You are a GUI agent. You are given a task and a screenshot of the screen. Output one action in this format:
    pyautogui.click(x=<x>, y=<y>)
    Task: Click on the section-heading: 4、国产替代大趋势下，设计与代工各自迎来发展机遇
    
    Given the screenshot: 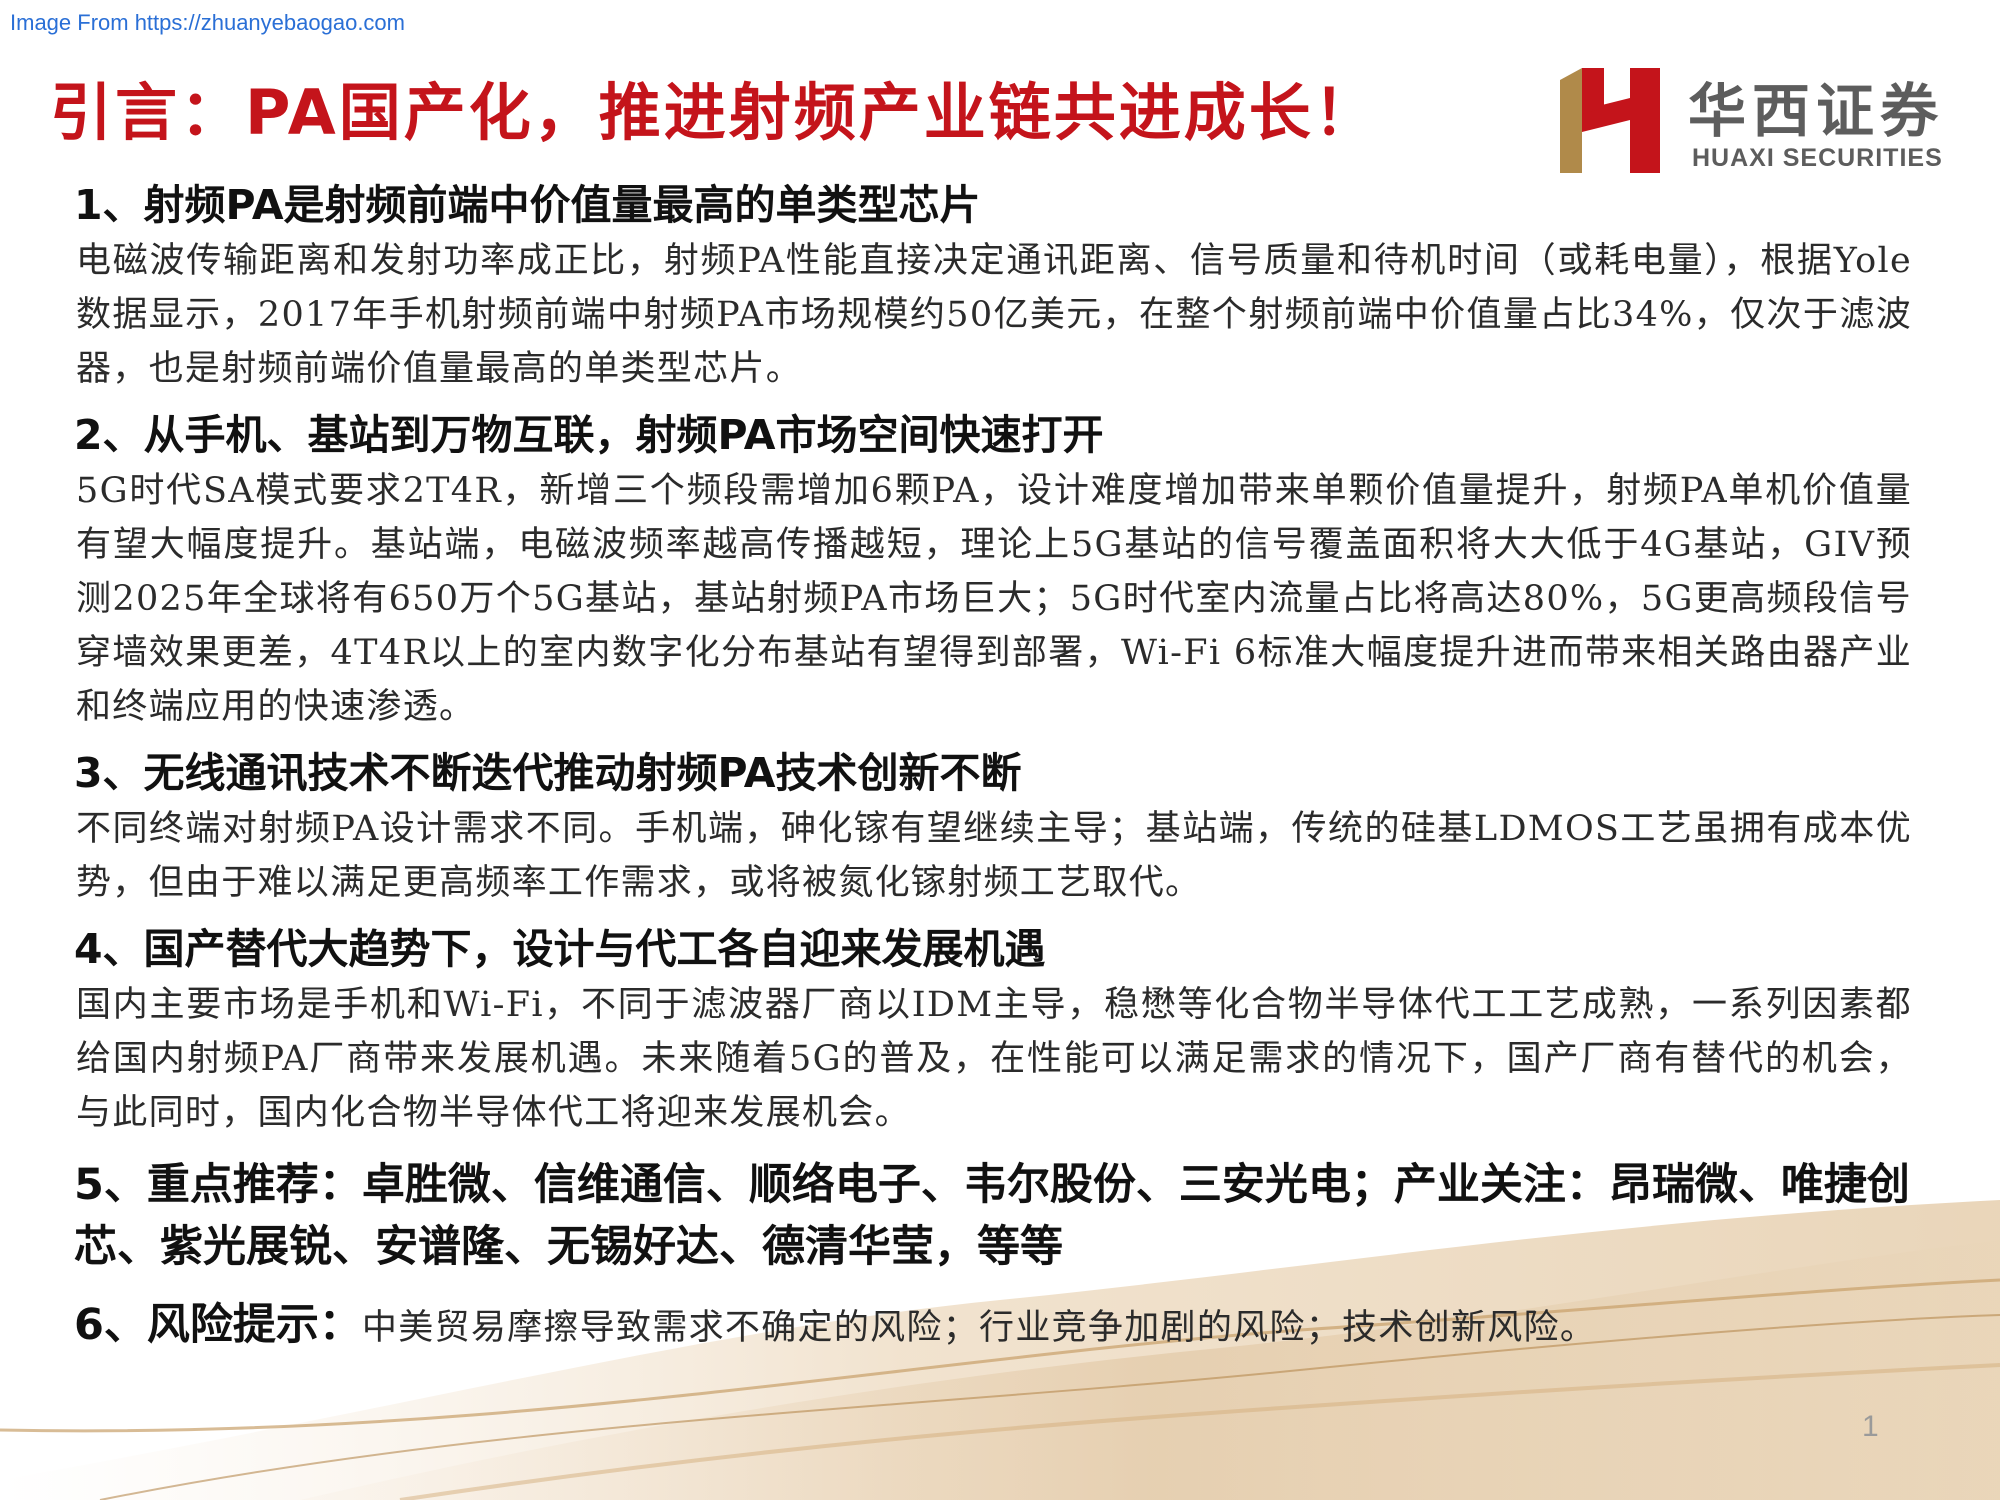 What is the action you would take?
    pyautogui.click(x=560, y=949)
    